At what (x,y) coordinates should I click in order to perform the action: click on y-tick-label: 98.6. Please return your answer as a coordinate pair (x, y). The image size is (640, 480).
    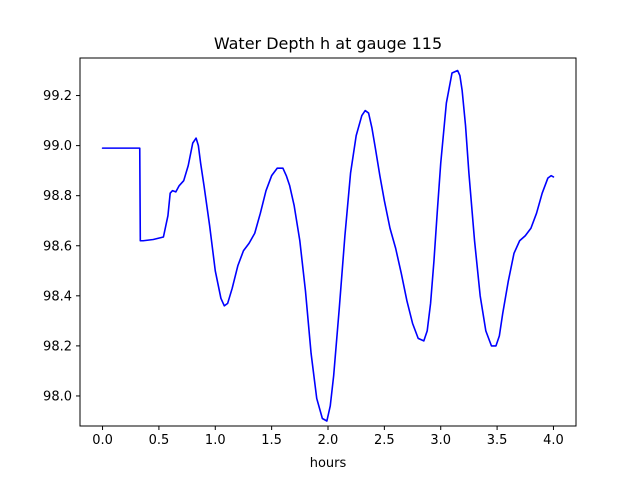
    Looking at the image, I should click on (57, 246).